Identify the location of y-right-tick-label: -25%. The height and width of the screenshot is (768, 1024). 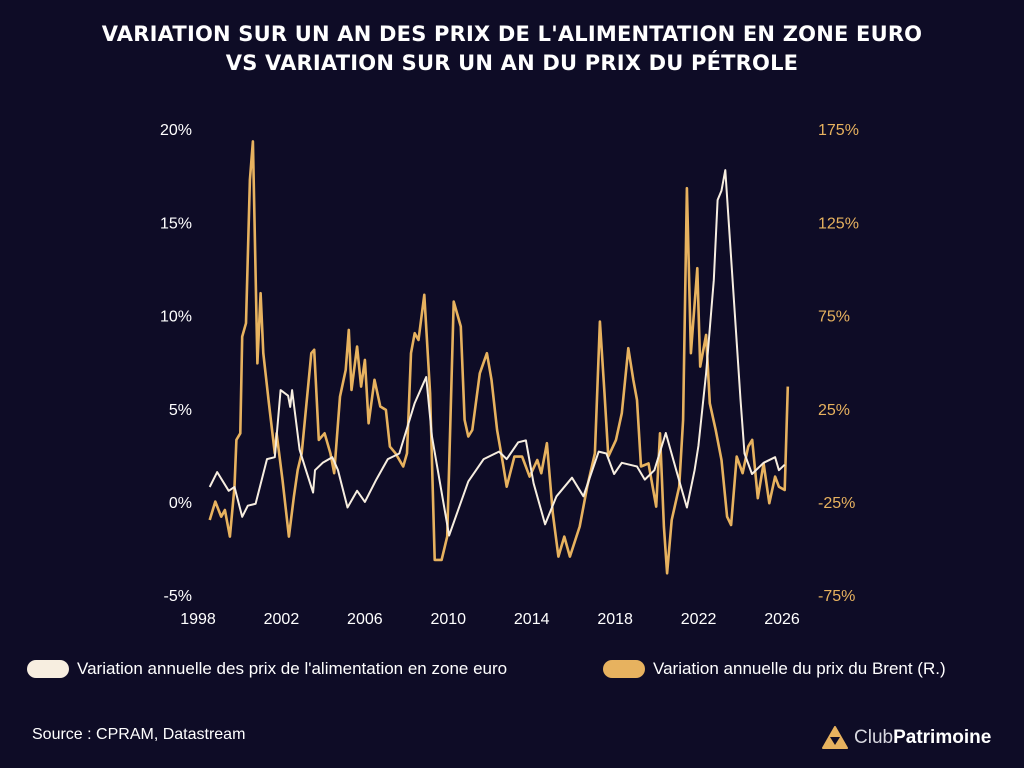
(836, 503).